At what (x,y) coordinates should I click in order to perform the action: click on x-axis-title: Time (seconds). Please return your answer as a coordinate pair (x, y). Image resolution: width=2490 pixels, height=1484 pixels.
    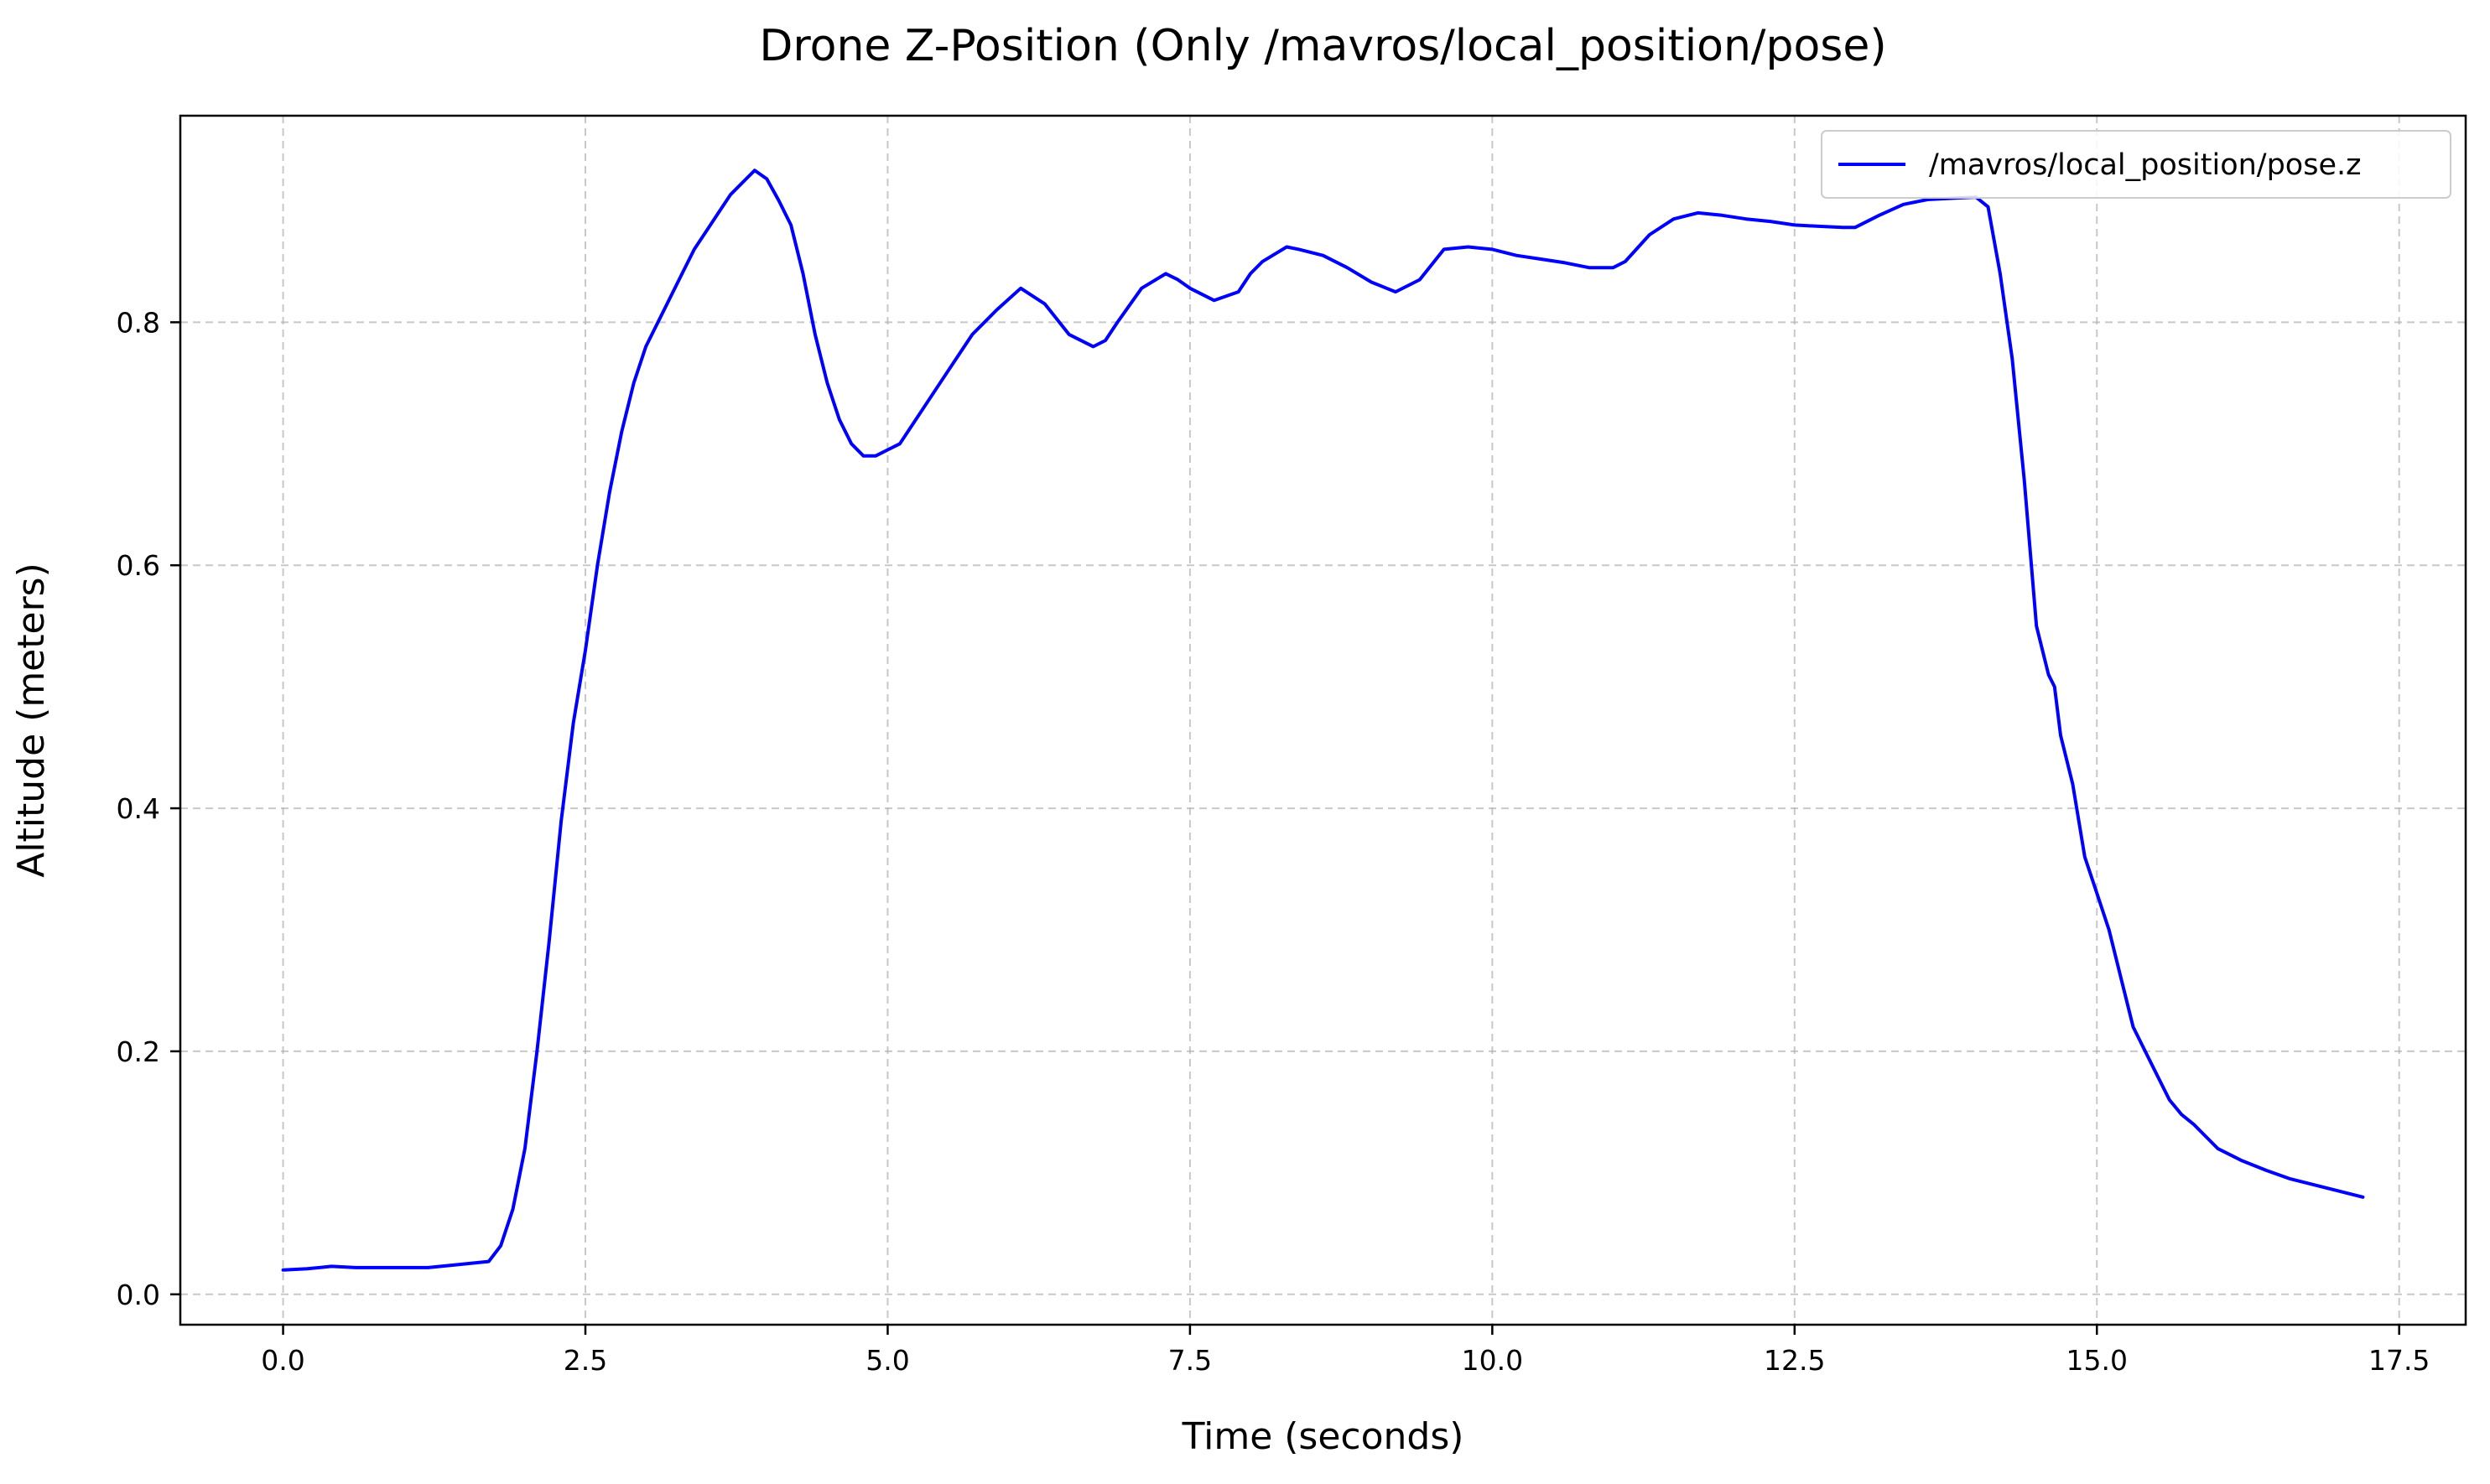
    Looking at the image, I should click on (1323, 1436).